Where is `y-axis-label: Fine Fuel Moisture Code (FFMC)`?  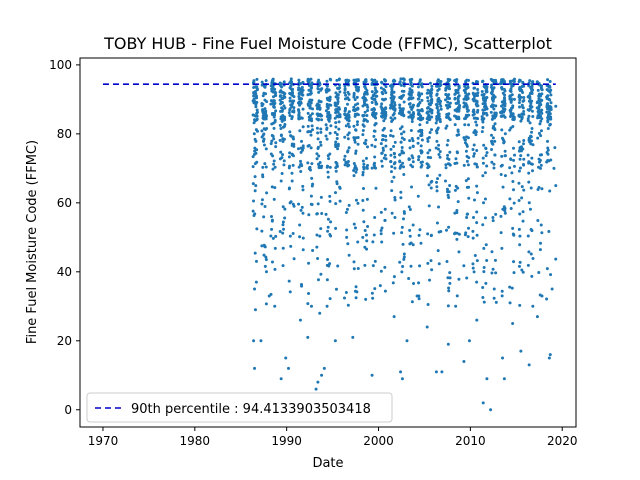
y-axis-label: Fine Fuel Moisture Code (FFMC) is located at coordinates (32, 242).